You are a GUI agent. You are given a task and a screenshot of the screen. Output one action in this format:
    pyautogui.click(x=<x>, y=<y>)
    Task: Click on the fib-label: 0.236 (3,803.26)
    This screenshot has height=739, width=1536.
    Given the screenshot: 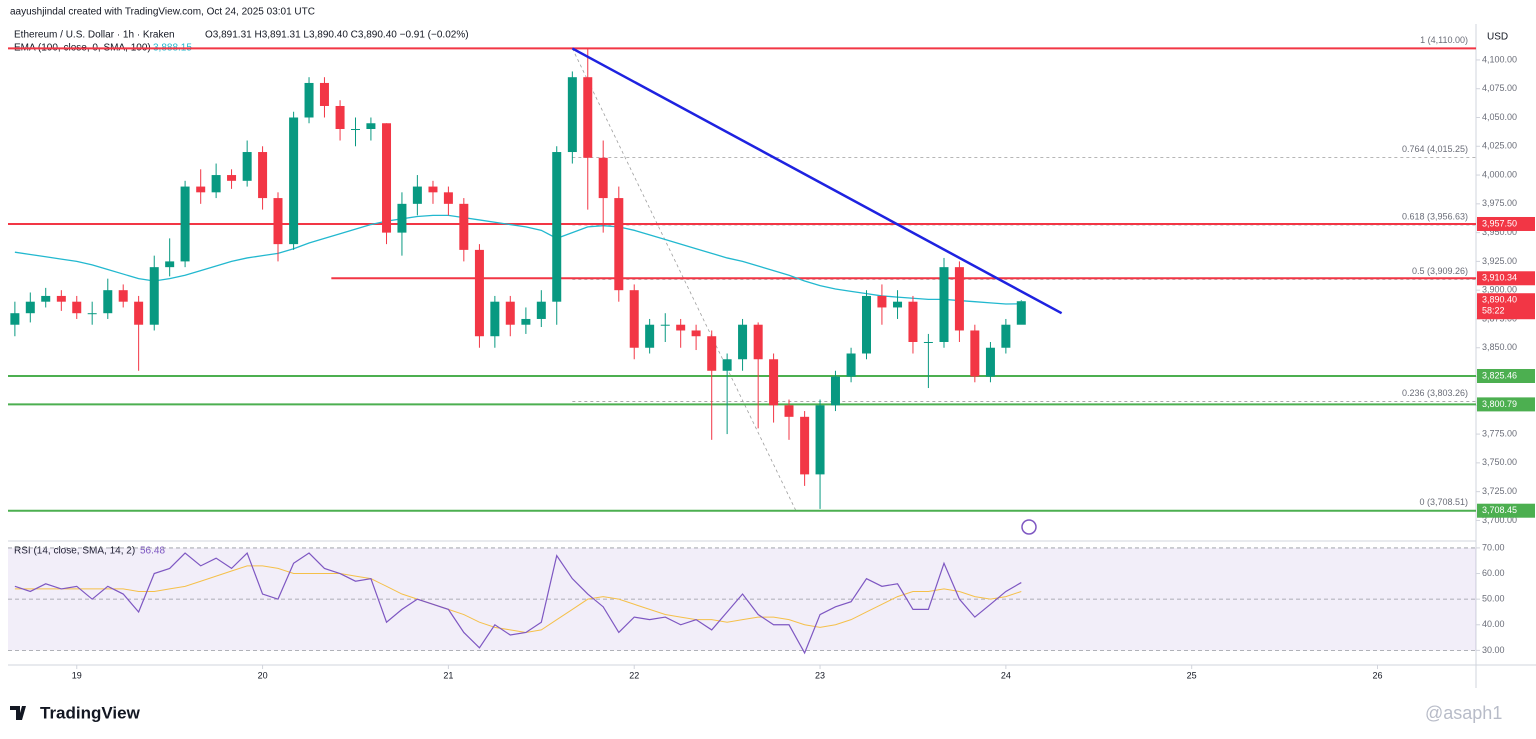 What is the action you would take?
    pyautogui.click(x=1435, y=393)
    